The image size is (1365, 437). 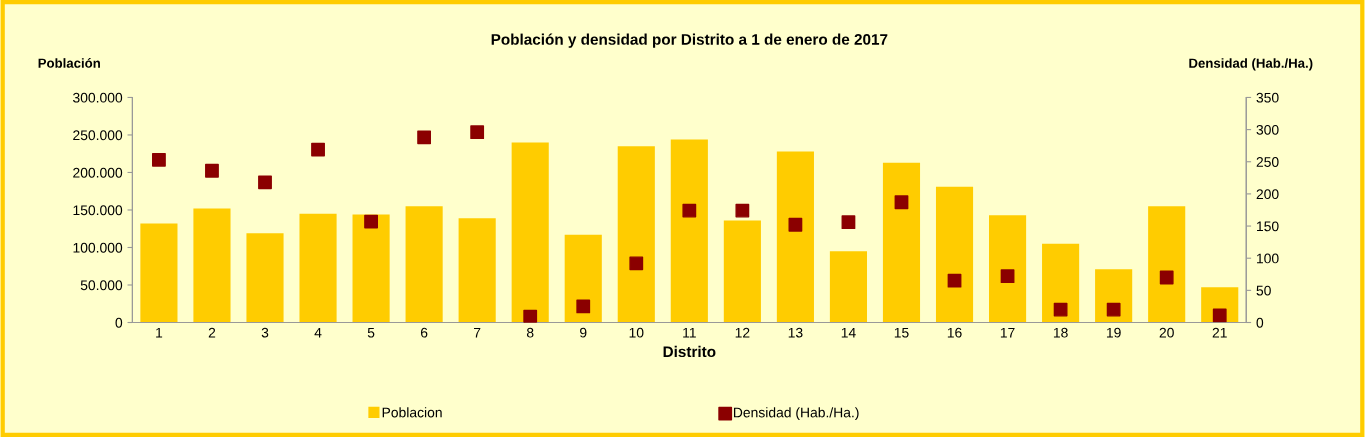 What do you see at coordinates (1268, 226) in the screenshot?
I see `y2-tick-label: 150` at bounding box center [1268, 226].